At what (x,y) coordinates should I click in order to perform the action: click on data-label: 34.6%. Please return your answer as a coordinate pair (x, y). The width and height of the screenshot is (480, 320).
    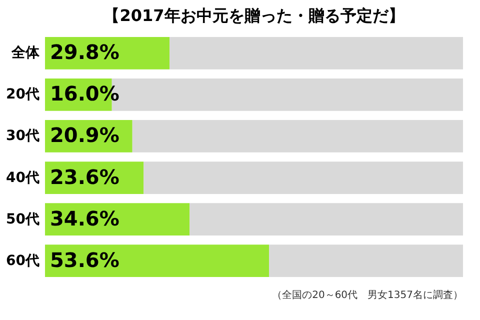
    Looking at the image, I should click on (85, 218).